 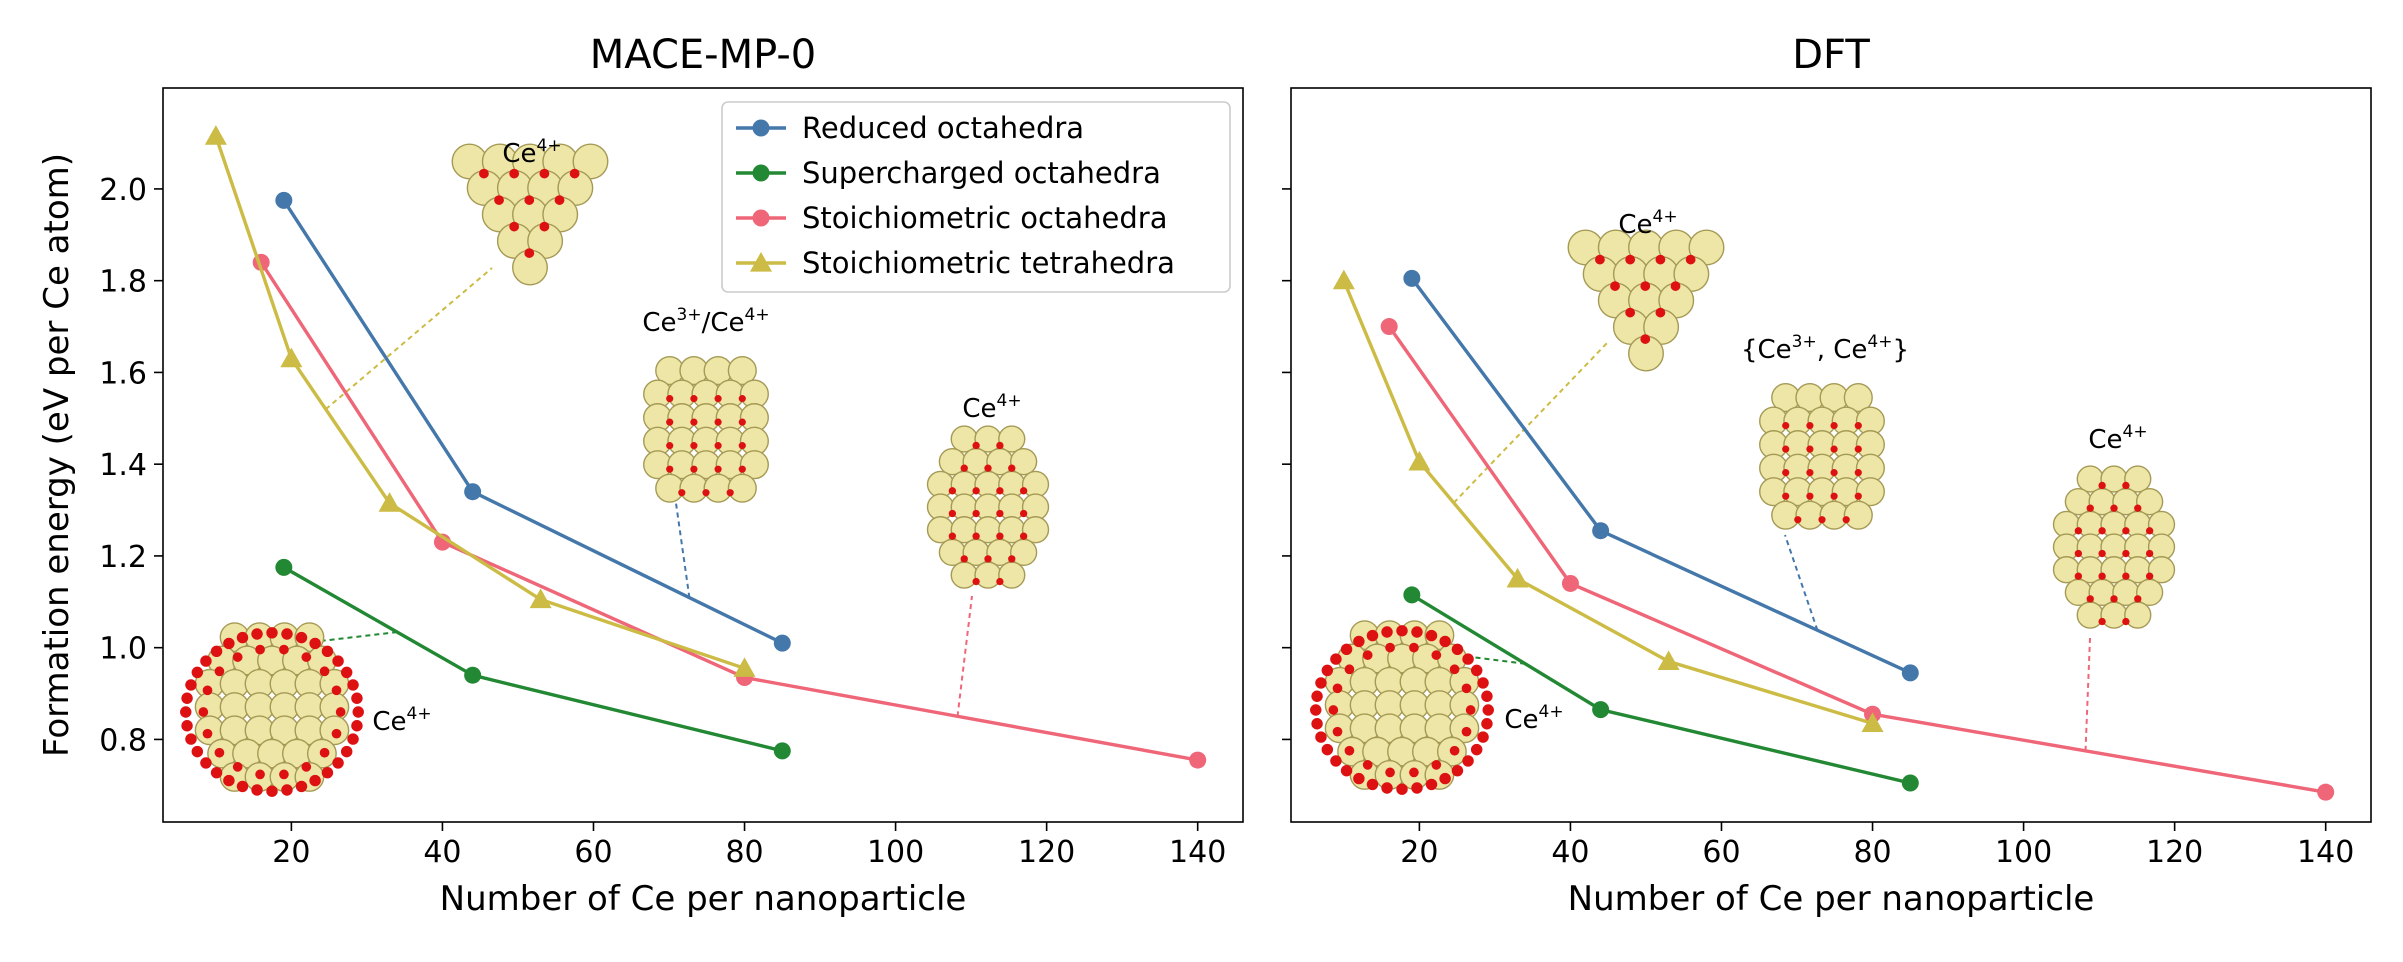 What do you see at coordinates (1910, 673) in the screenshot?
I see `data-point-reduced-octahedra` at bounding box center [1910, 673].